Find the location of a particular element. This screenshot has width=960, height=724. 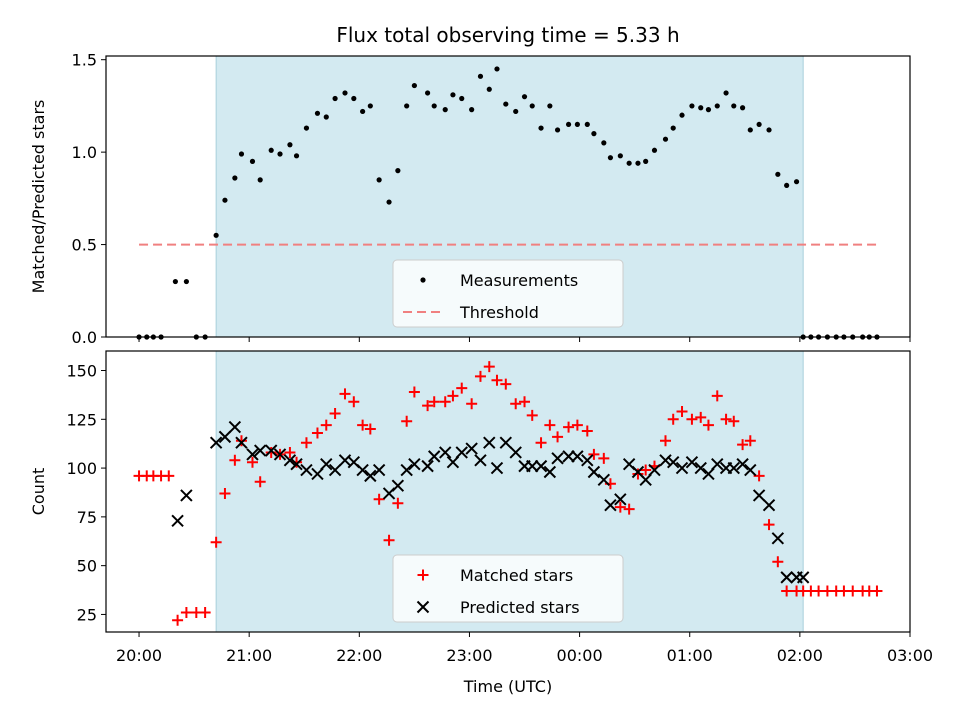

x-tick-label: 23:00 is located at coordinates (469, 655).